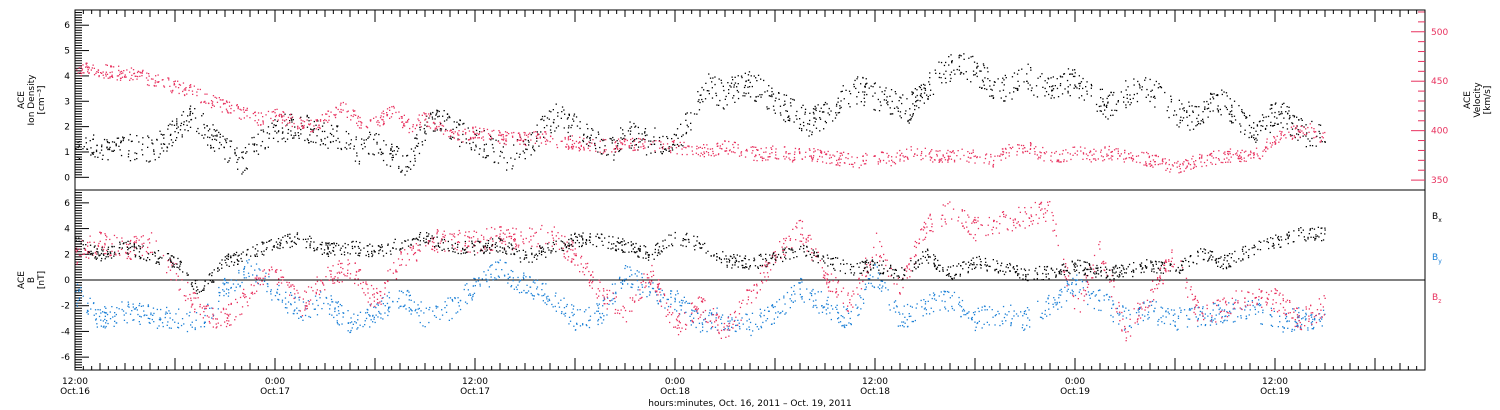 The height and width of the screenshot is (410, 1500). What do you see at coordinates (67, 52) in the screenshot?
I see `top-ytick-label: 5` at bounding box center [67, 52].